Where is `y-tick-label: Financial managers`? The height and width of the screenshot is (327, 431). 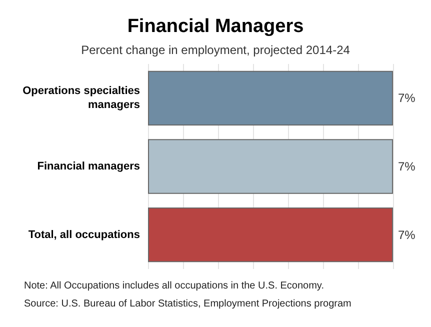
y-tick-label: Financial managers is located at coordinates (88, 166).